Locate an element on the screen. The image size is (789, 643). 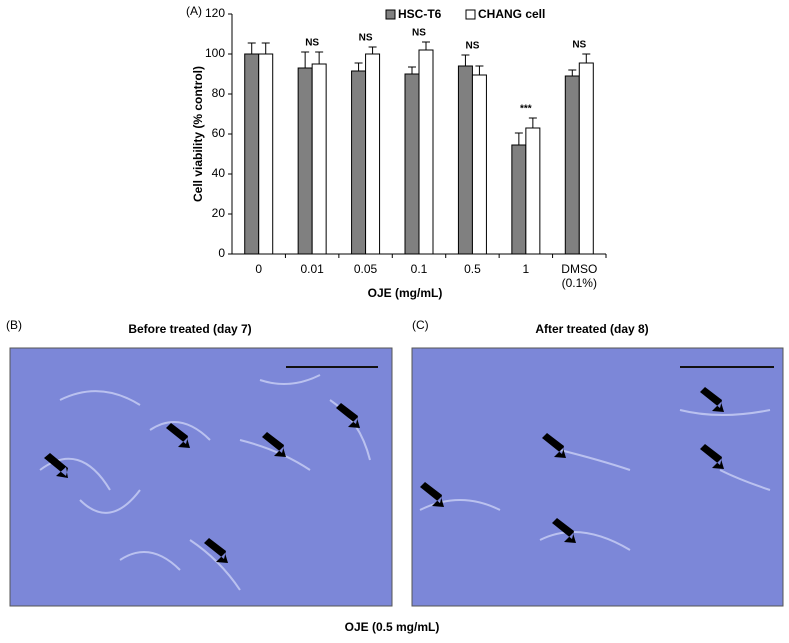
x-tick-label: 0.1 is located at coordinates (419, 269).